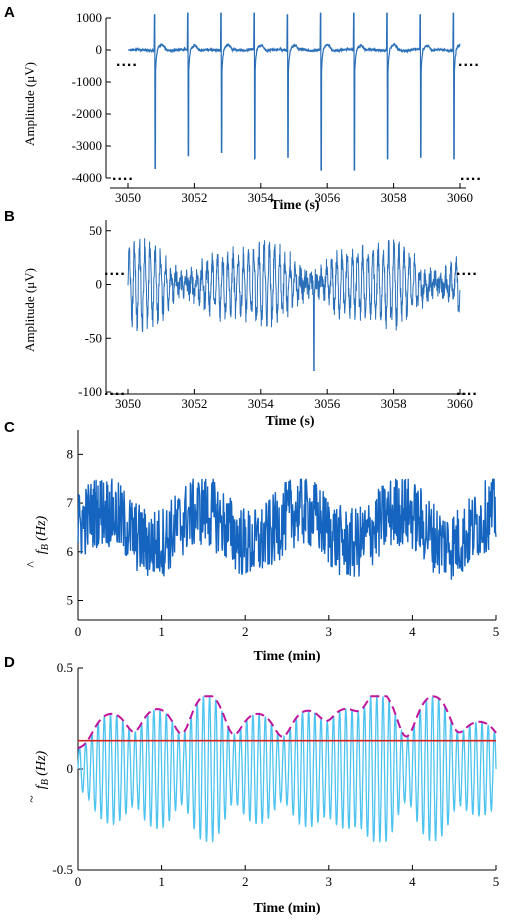 The width and height of the screenshot is (510, 920). I want to click on panel-c-ylabel: fB (Hz) ^, so click(38, 541).